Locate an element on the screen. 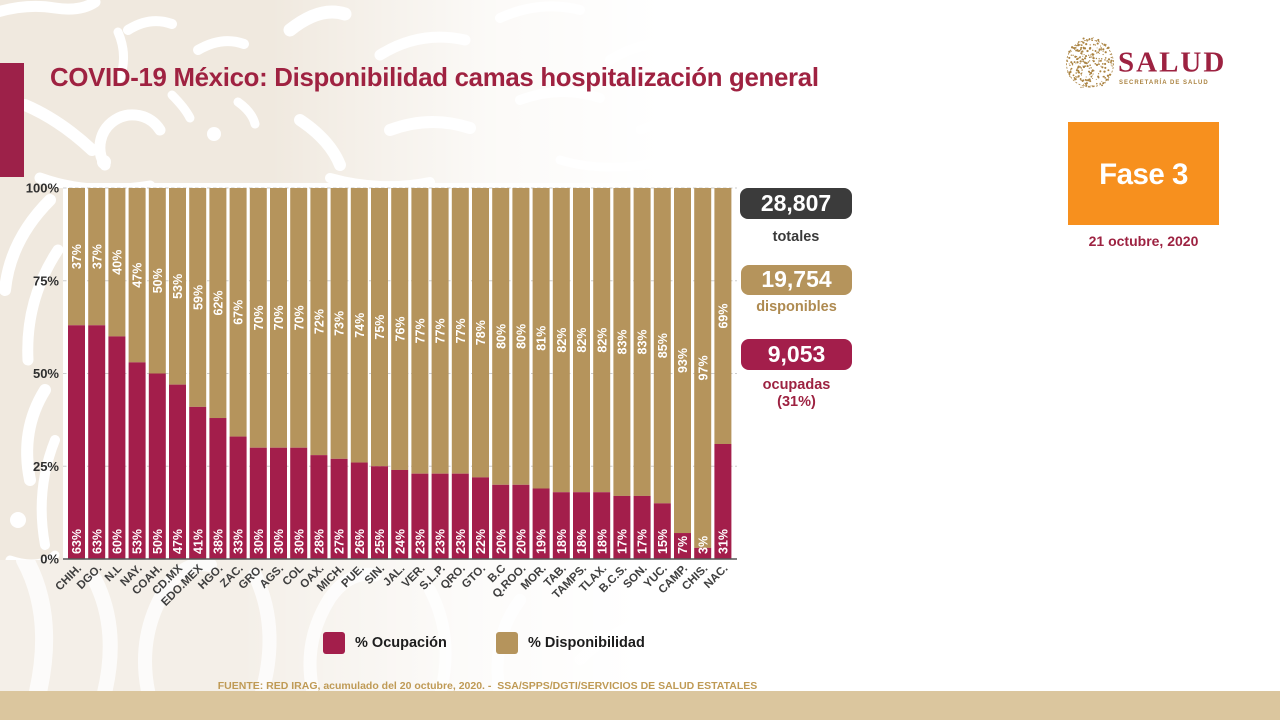 The width and height of the screenshot is (1280, 720). svg-text: 60% is located at coordinates (118, 541).